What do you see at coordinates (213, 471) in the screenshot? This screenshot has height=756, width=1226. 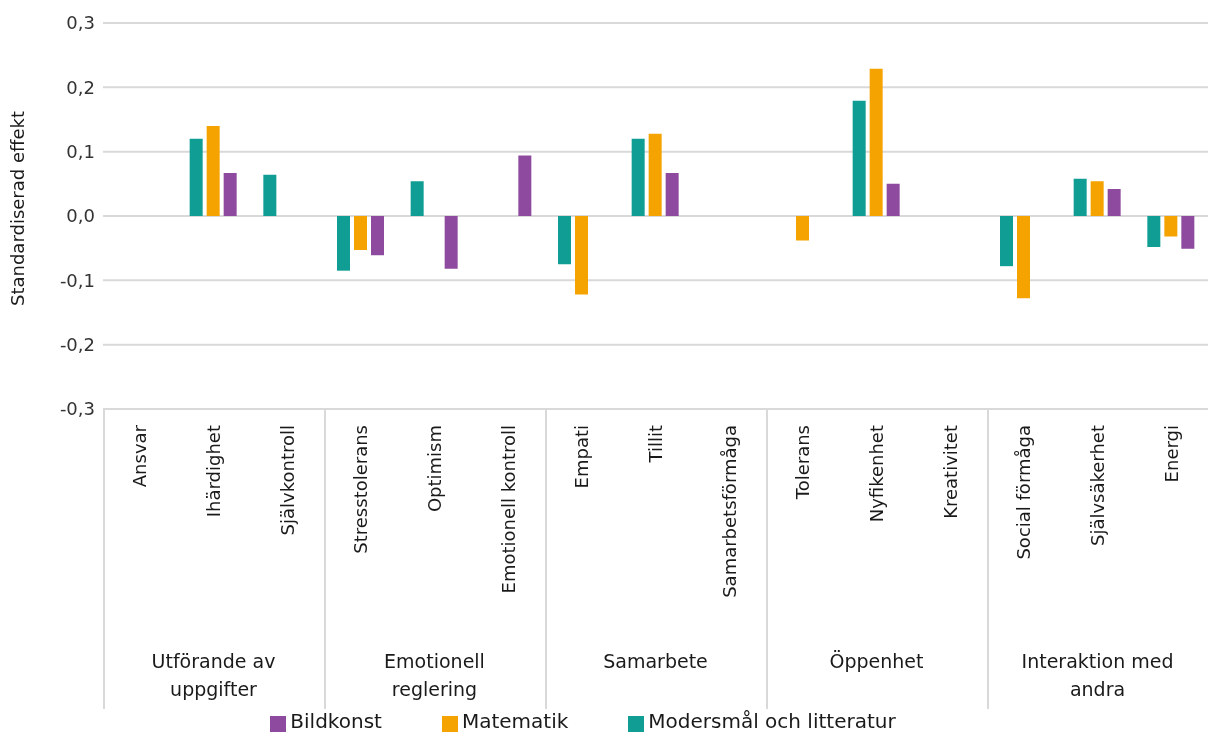 I see `x-tick-label: Ihärdighet` at bounding box center [213, 471].